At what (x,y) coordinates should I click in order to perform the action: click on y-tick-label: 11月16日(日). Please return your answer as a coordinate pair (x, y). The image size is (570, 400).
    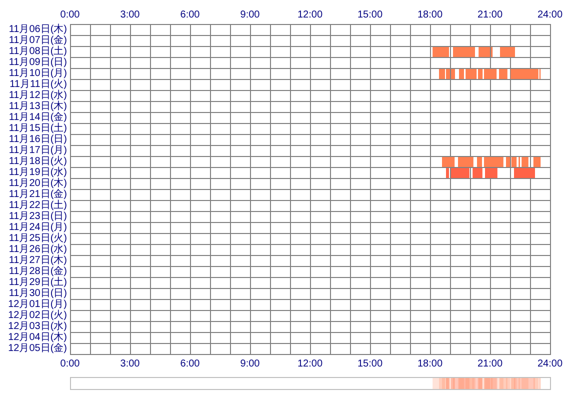
    Looking at the image, I should click on (37, 139).